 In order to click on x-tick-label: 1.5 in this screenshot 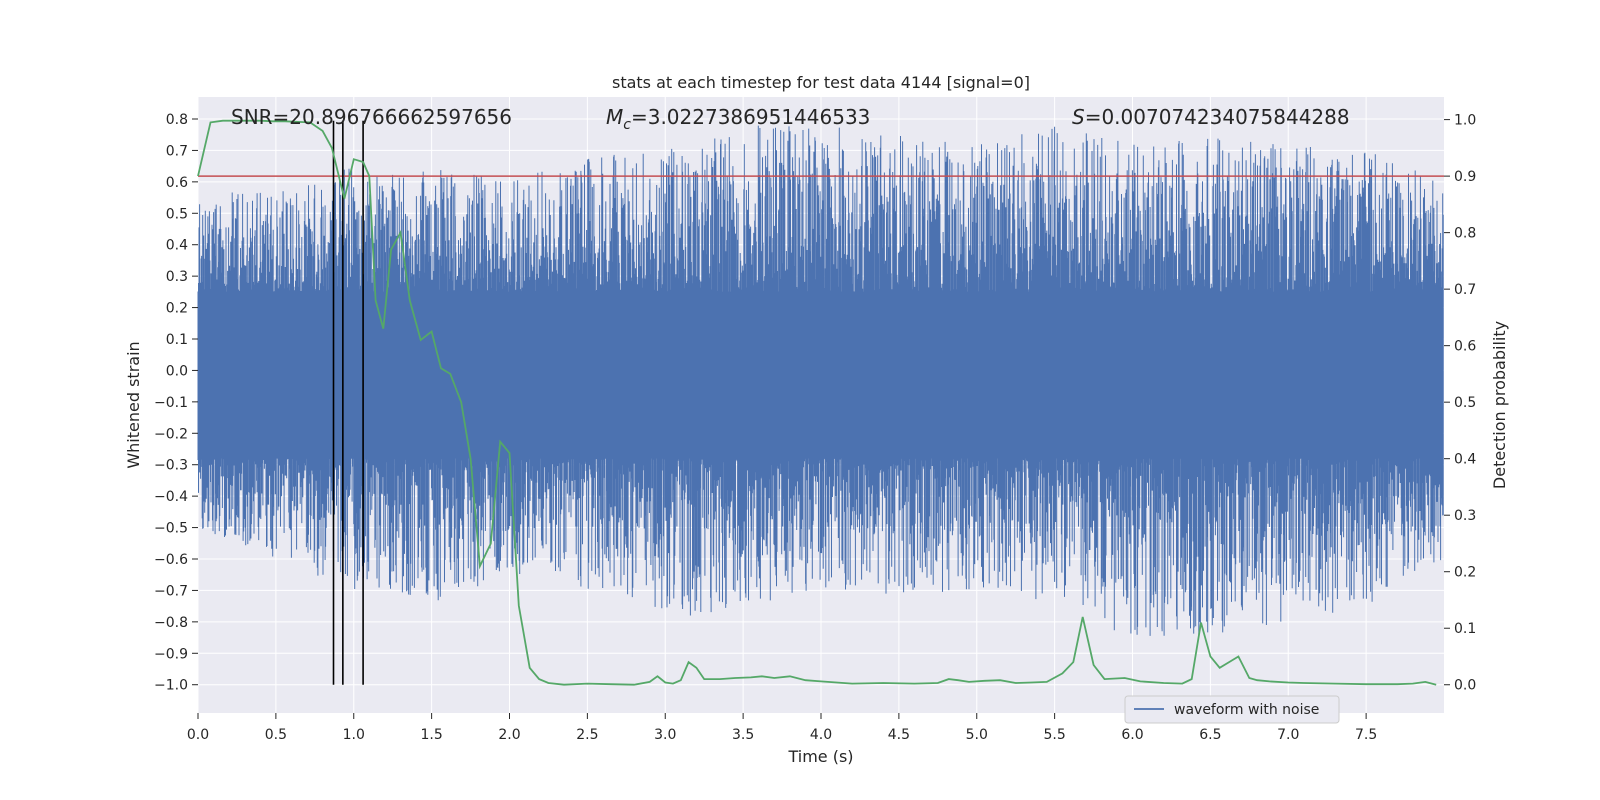, I will do `click(431, 735)`.